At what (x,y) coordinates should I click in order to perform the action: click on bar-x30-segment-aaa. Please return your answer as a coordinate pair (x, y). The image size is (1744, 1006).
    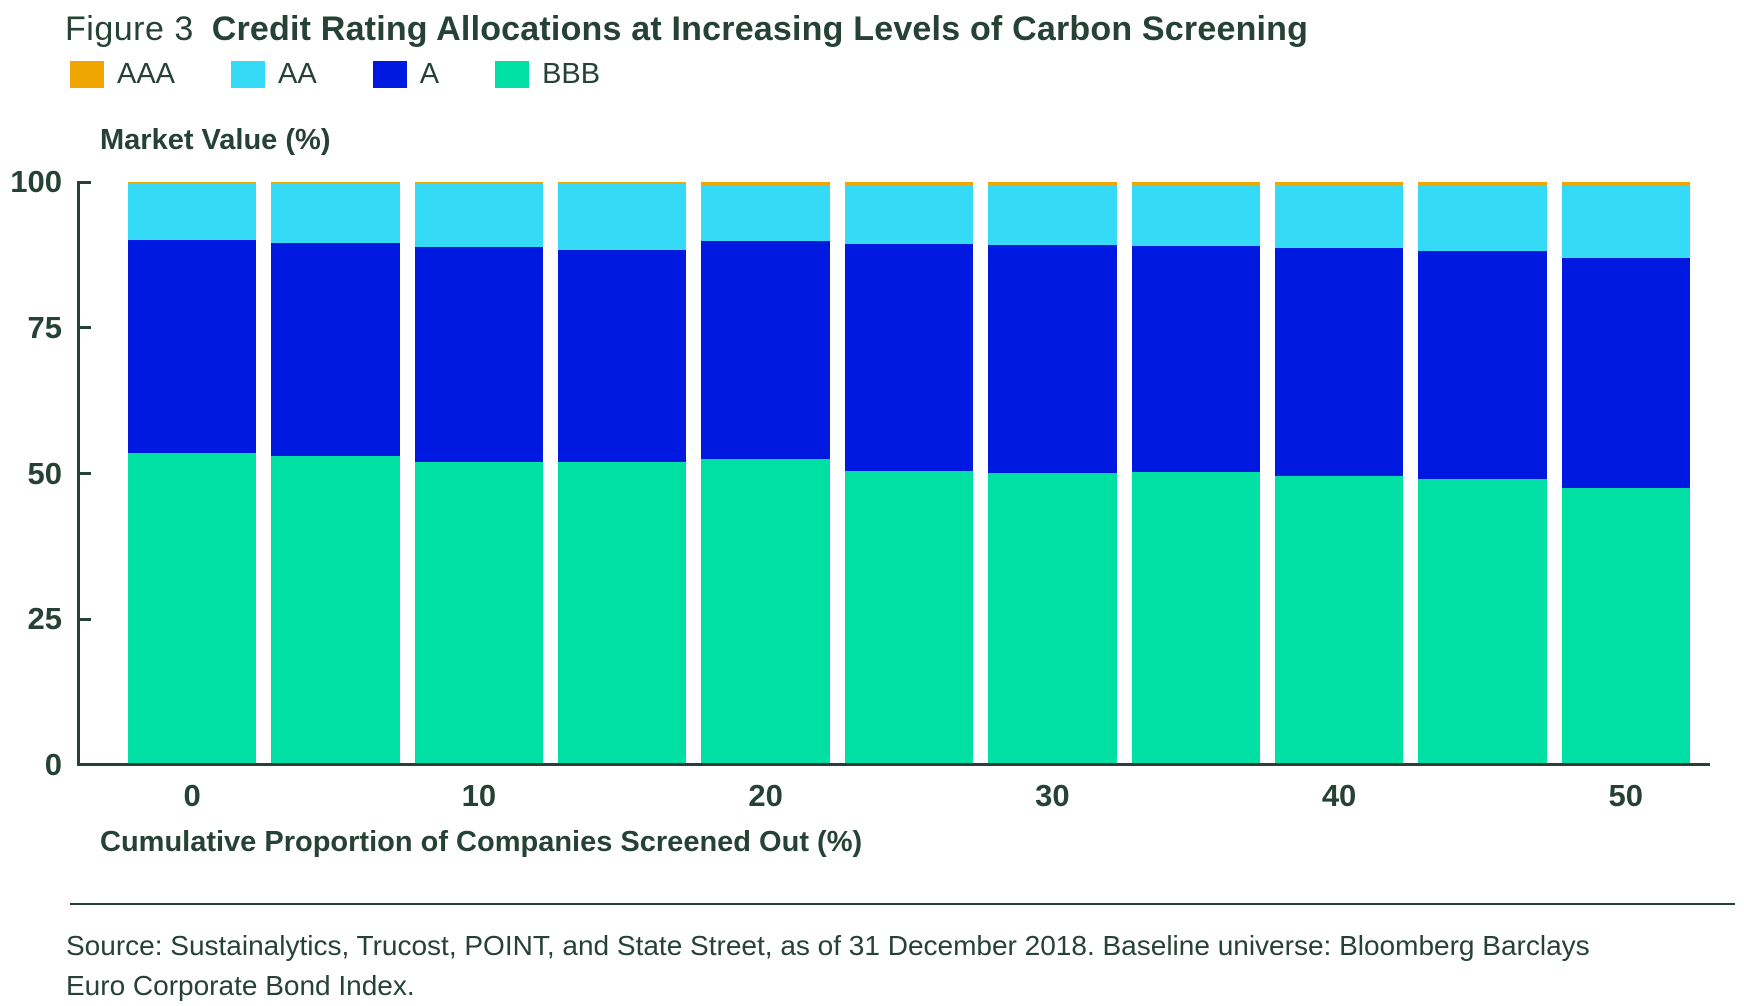
    Looking at the image, I should click on (1052, 183).